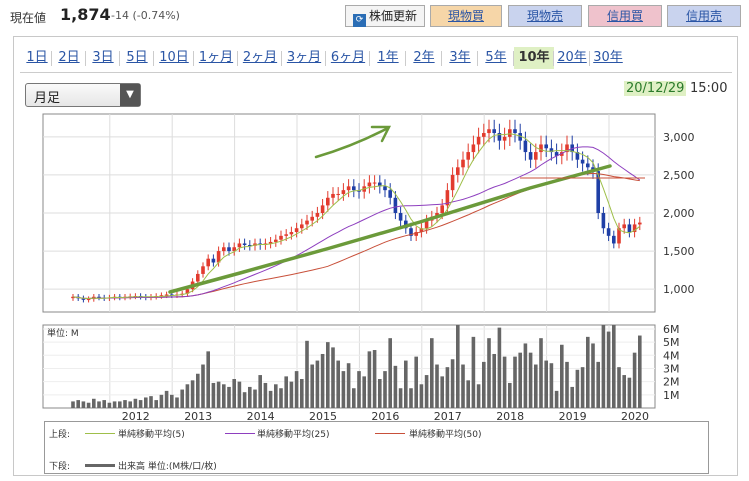 The image size is (749, 481). I want to click on tab-9: 1年, so click(388, 57).